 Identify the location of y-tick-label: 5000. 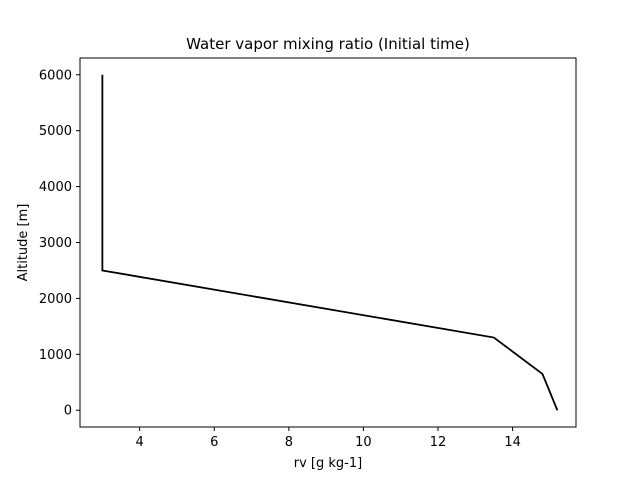
(55, 131).